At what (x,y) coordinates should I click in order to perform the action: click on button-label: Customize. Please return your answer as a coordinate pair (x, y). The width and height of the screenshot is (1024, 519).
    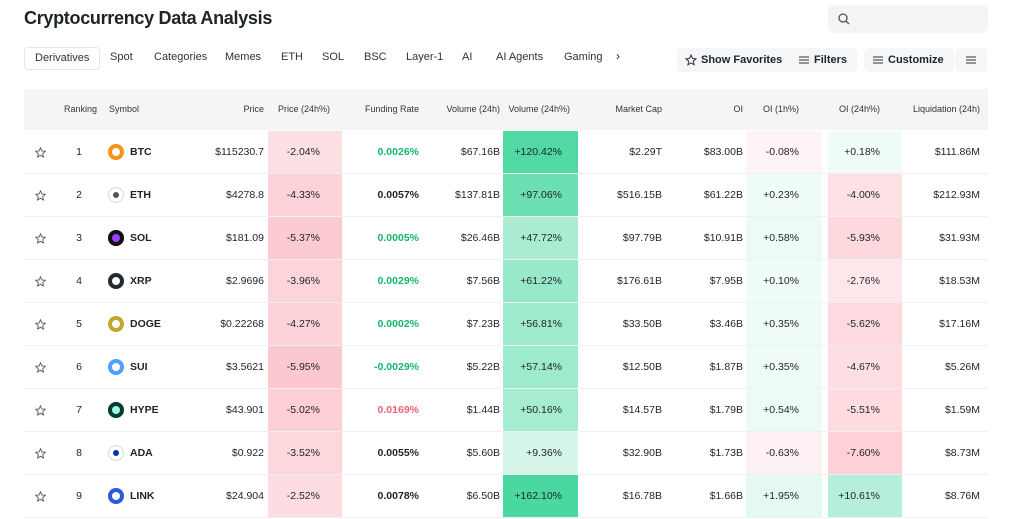
    Looking at the image, I should click on (916, 60).